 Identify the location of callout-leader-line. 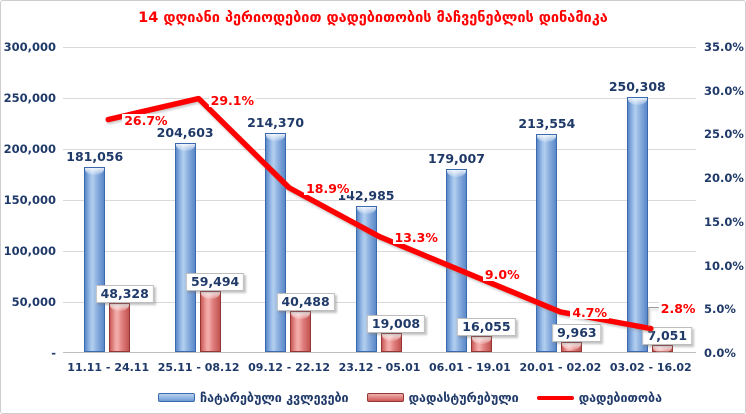
(653, 317).